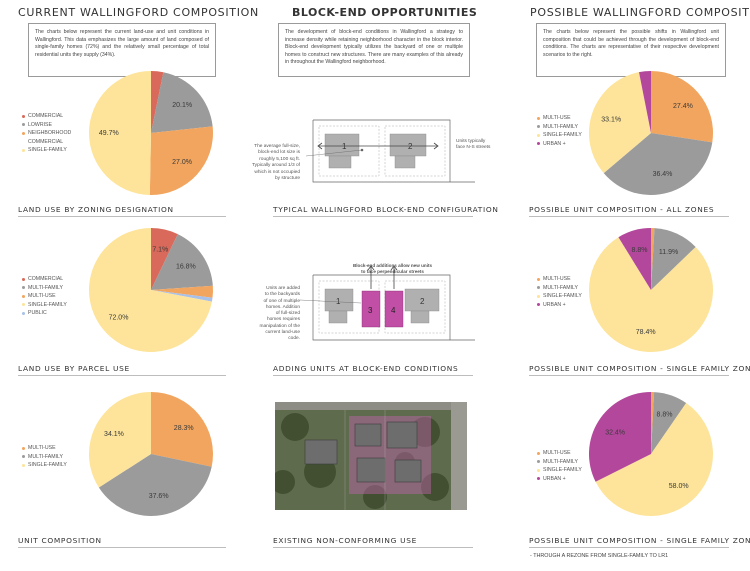 Image resolution: width=750 pixels, height=571 pixels. Describe the element at coordinates (159, 496) in the screenshot. I see `slice-value-label: 37.6%` at that location.